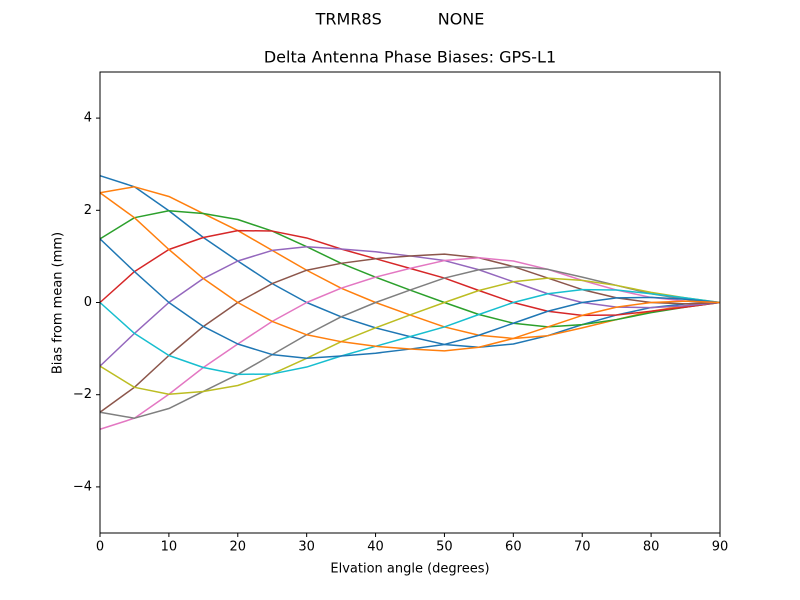 The width and height of the screenshot is (800, 600). What do you see at coordinates (513, 547) in the screenshot?
I see `x-tick-label: 60` at bounding box center [513, 547].